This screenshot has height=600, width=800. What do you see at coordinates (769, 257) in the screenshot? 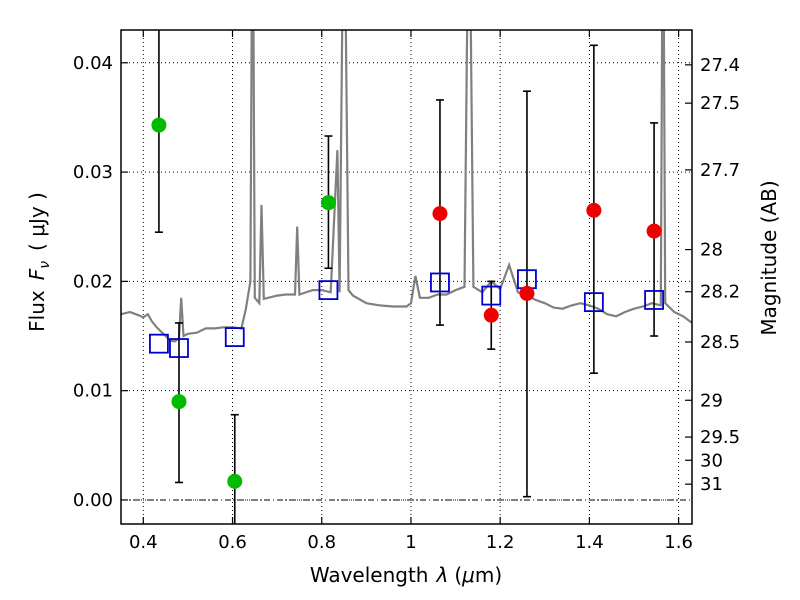
I see `magnitude-axis-title: Magnitude (AB)` at bounding box center [769, 257].